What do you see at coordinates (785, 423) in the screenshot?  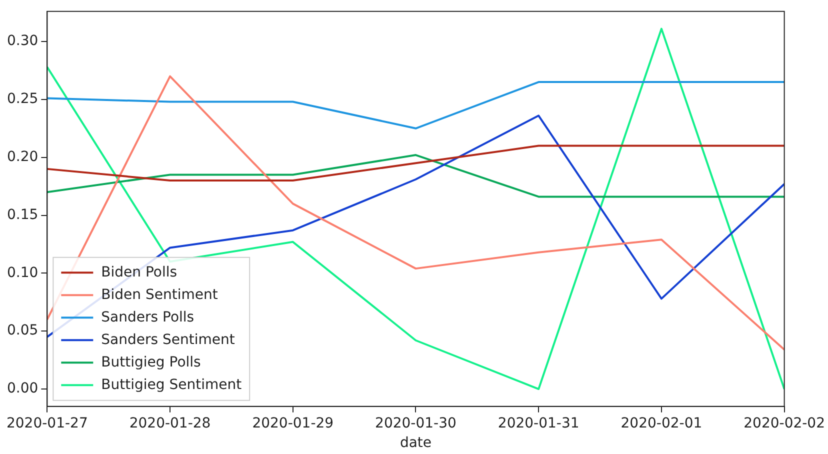 I see `x-tick-label: 2020-02-02` at bounding box center [785, 423].